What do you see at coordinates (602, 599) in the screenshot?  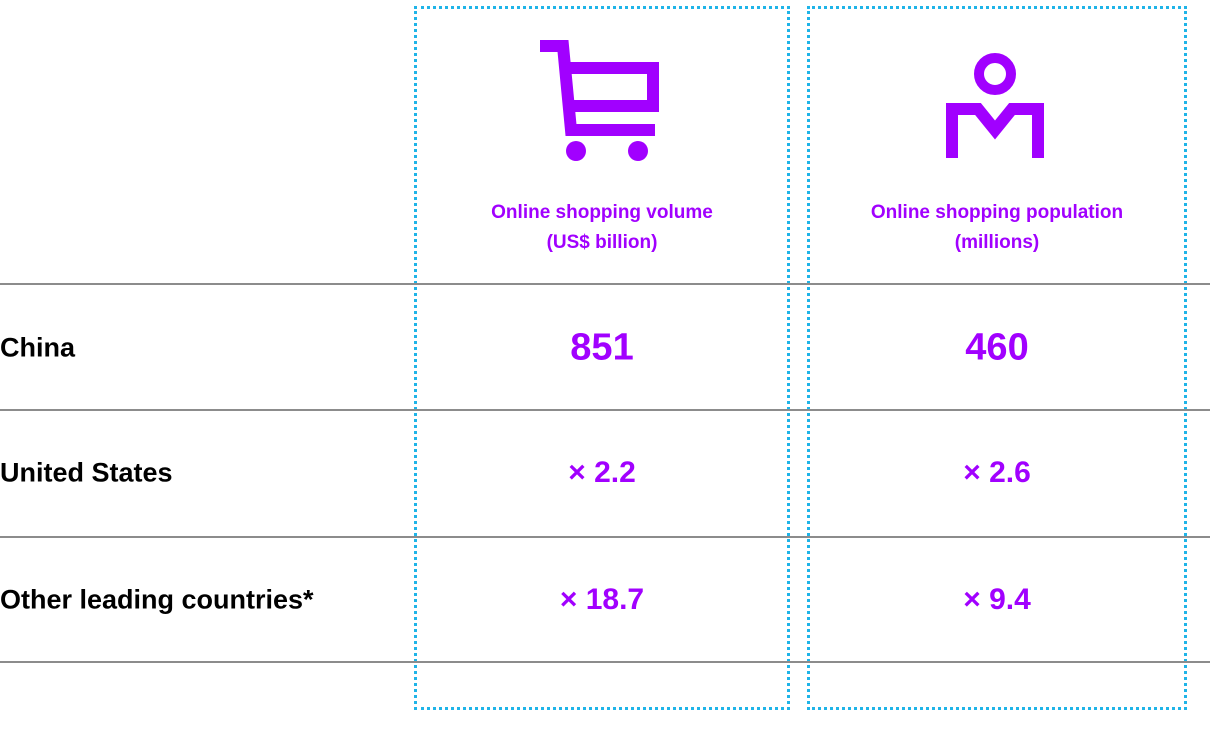 I see `cell-value: × 18.7` at bounding box center [602, 599].